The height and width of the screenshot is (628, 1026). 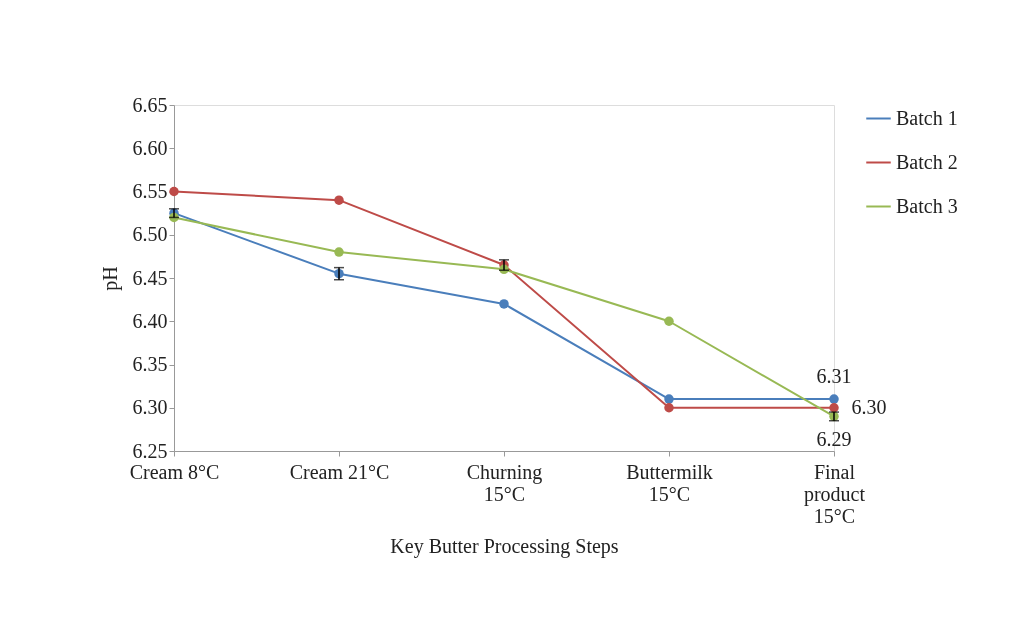 What do you see at coordinates (834, 493) in the screenshot?
I see `x-tick-label: Final product 15°C` at bounding box center [834, 493].